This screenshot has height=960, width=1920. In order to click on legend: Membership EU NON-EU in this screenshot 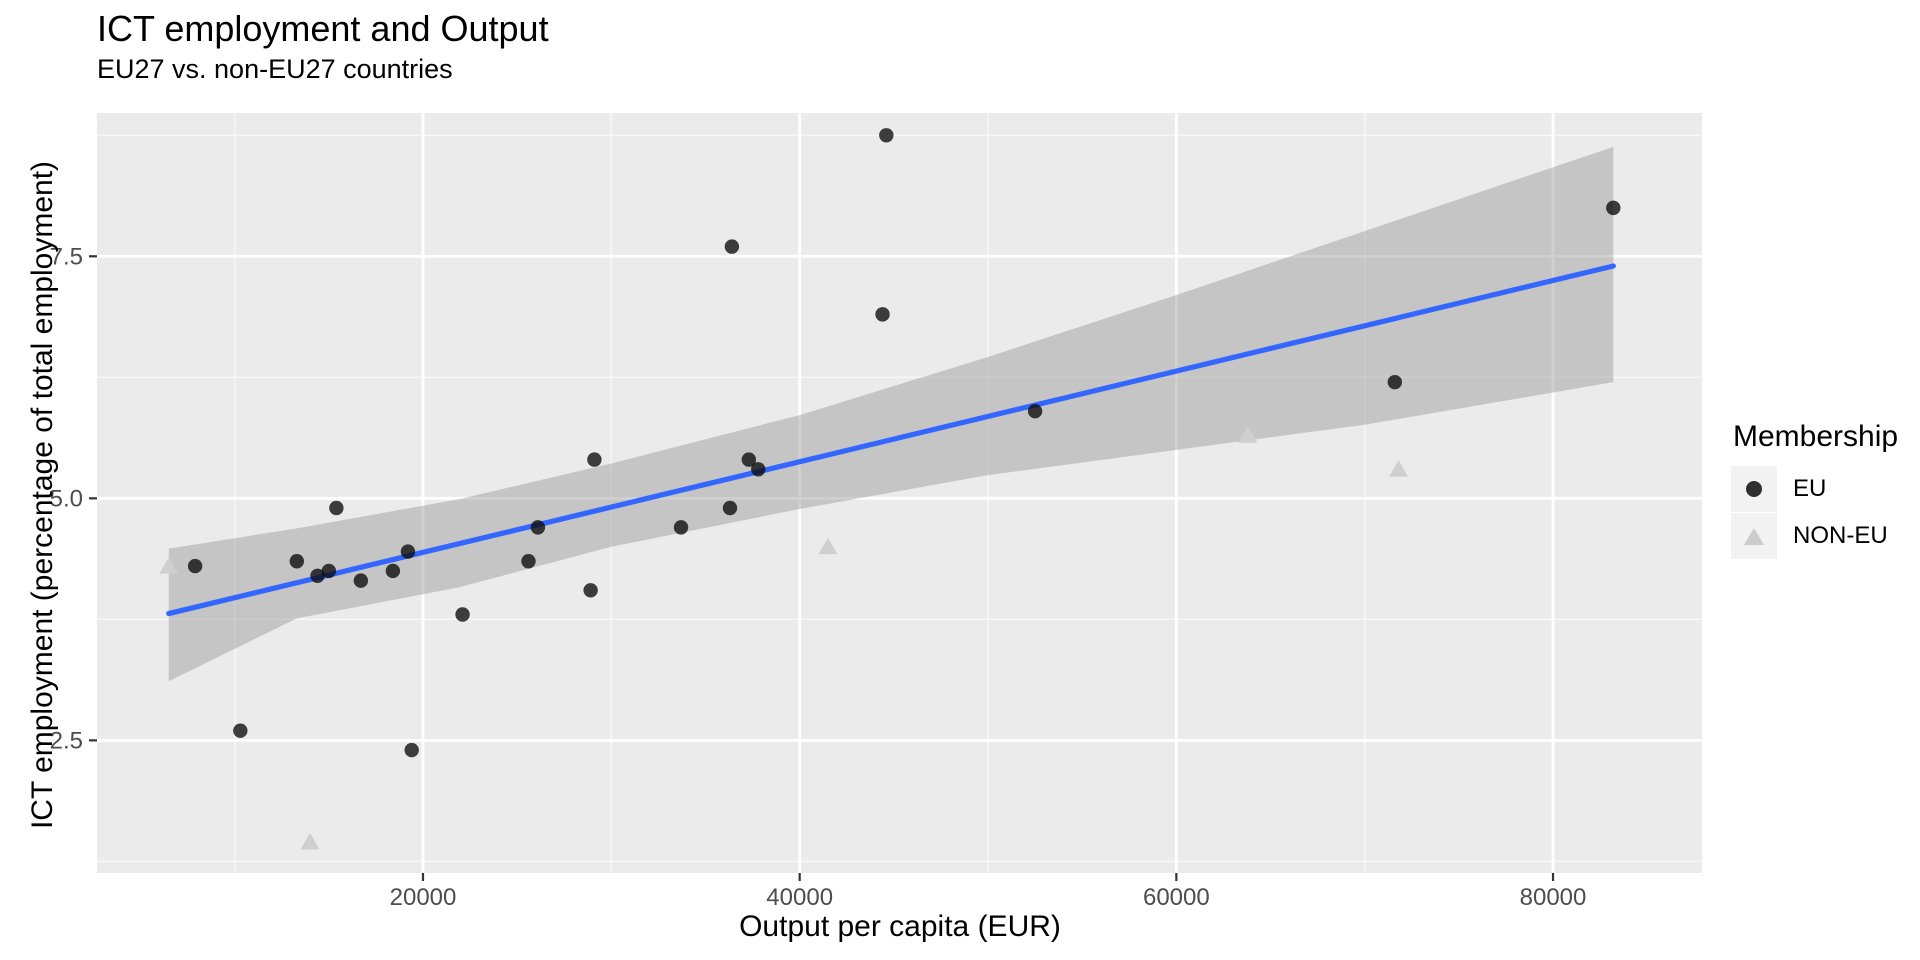, I will do `click(1823, 495)`.